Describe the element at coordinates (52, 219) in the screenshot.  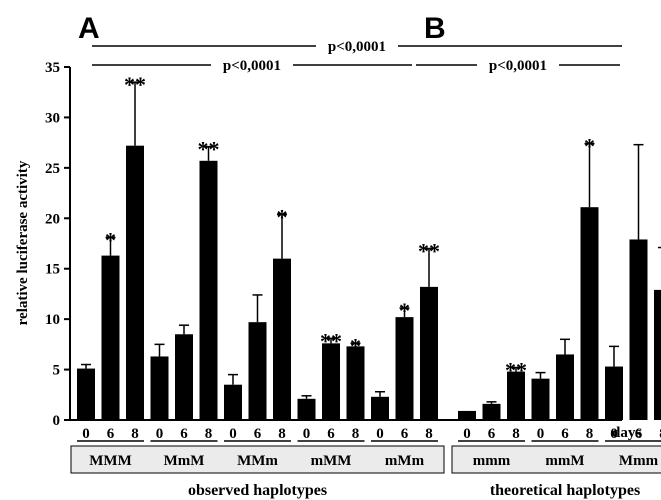
I see `y-tick-label: 20` at that location.